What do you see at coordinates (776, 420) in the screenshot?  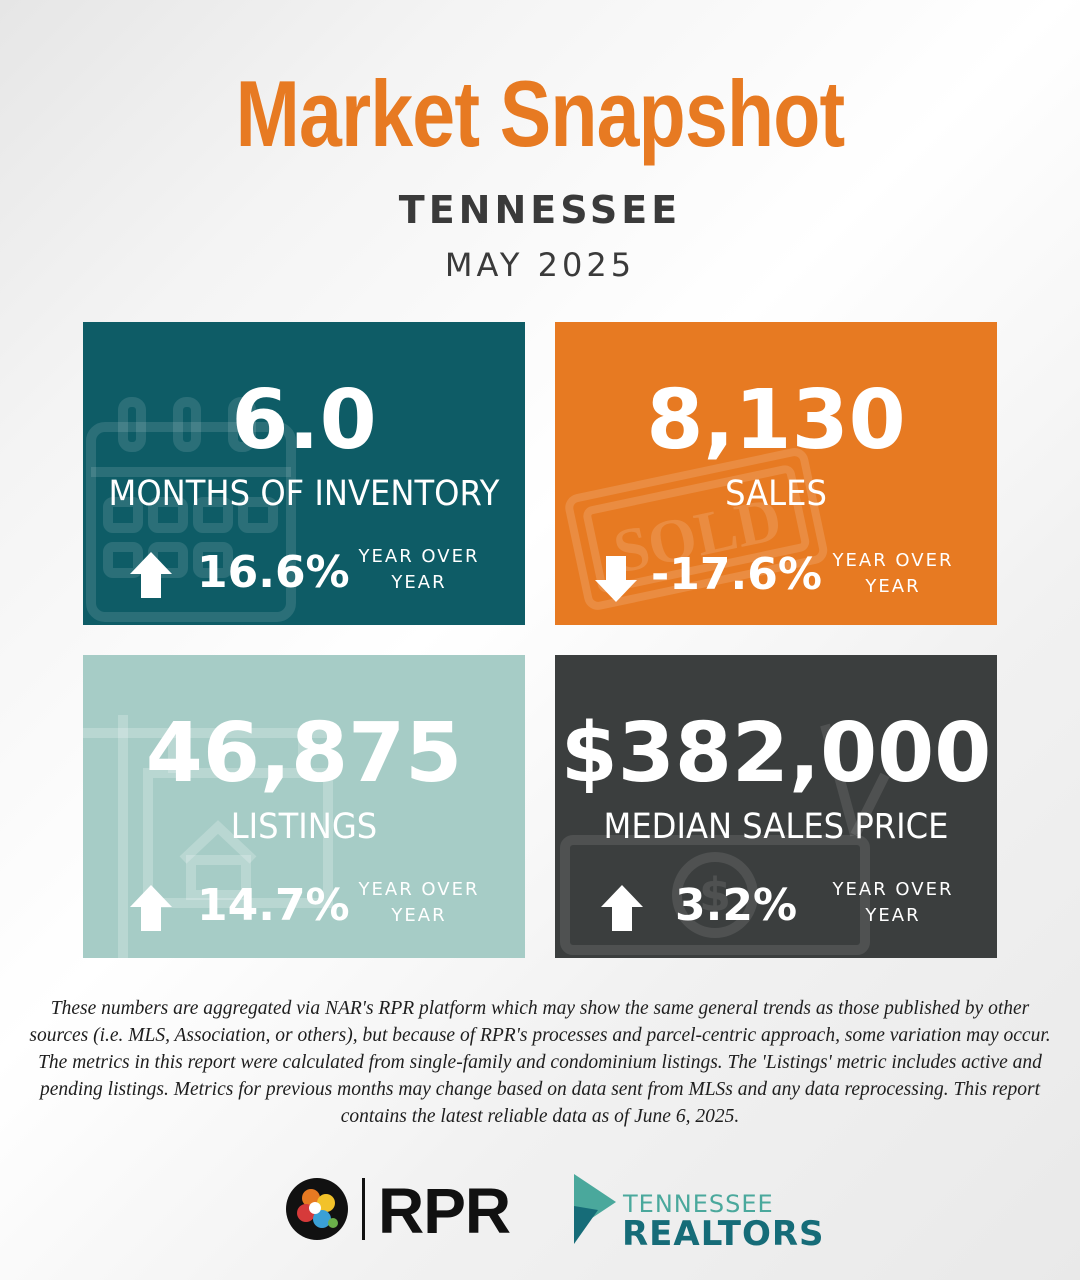 I see `sales-value: 8,130` at bounding box center [776, 420].